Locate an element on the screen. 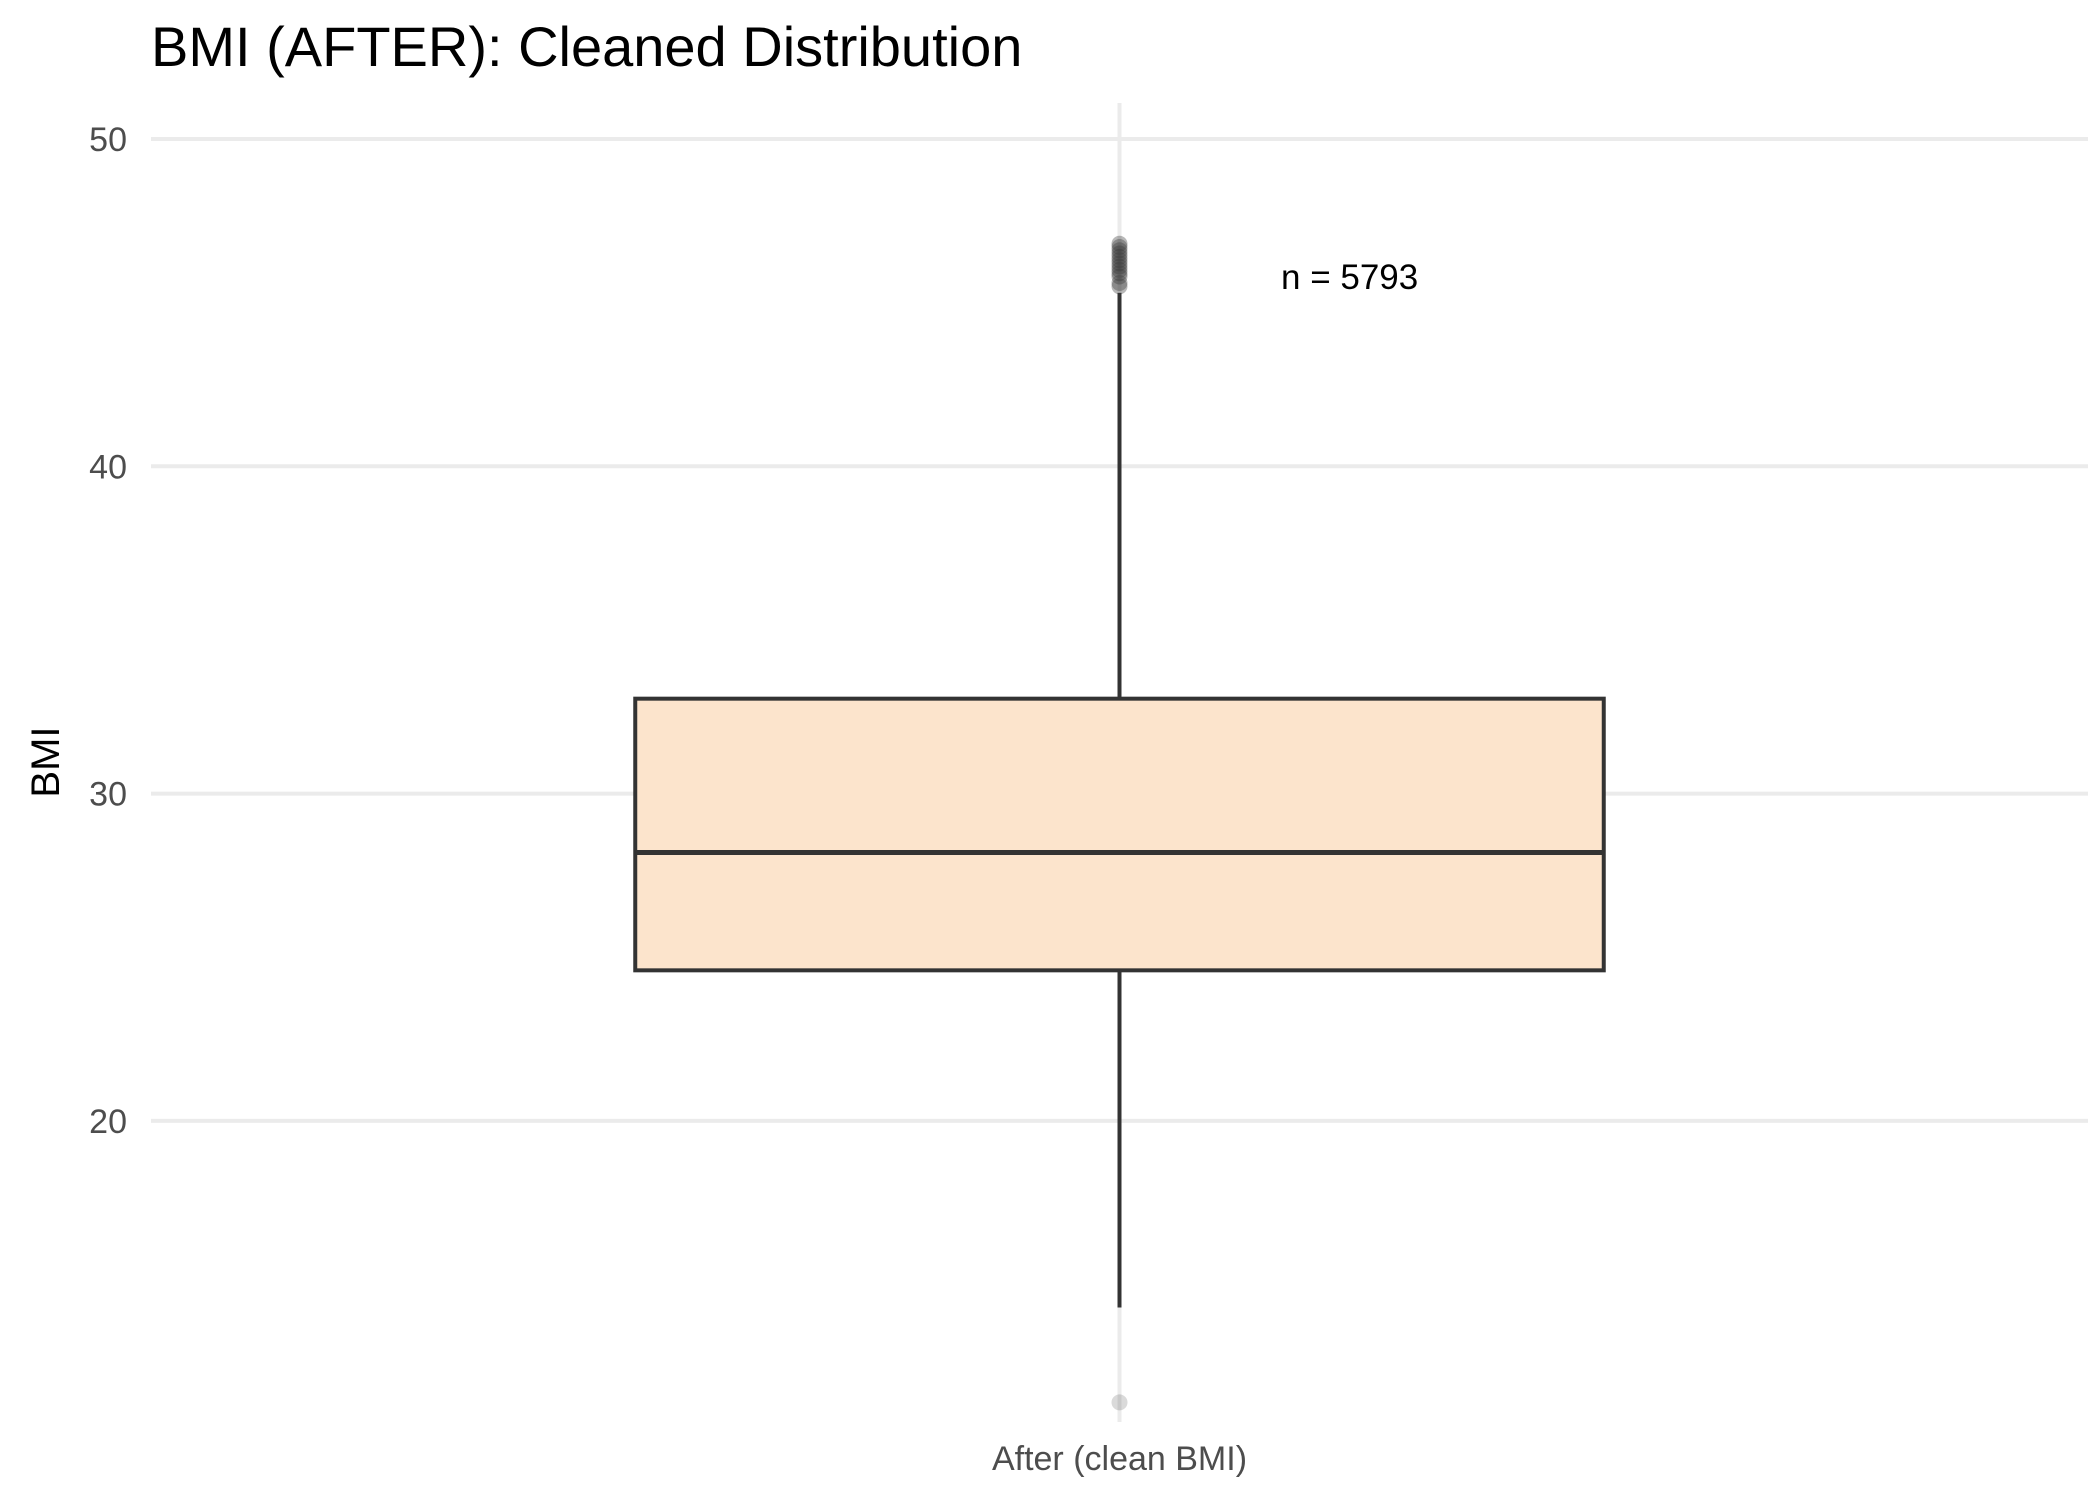 This screenshot has width=2100, height=1504. sample-size-annotation: n = 5793 is located at coordinates (1349, 277).